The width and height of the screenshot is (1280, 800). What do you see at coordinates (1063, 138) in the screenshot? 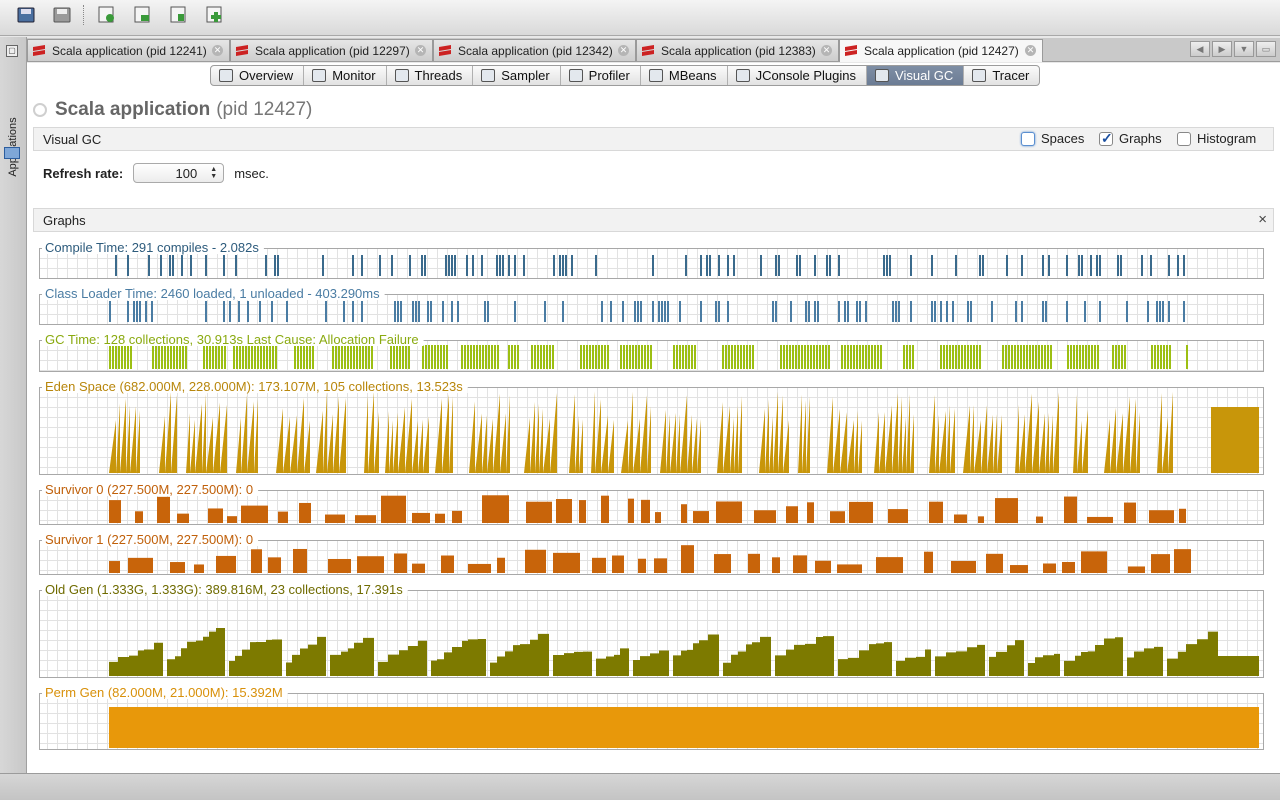
I see `spaces-label: Spaces` at bounding box center [1063, 138].